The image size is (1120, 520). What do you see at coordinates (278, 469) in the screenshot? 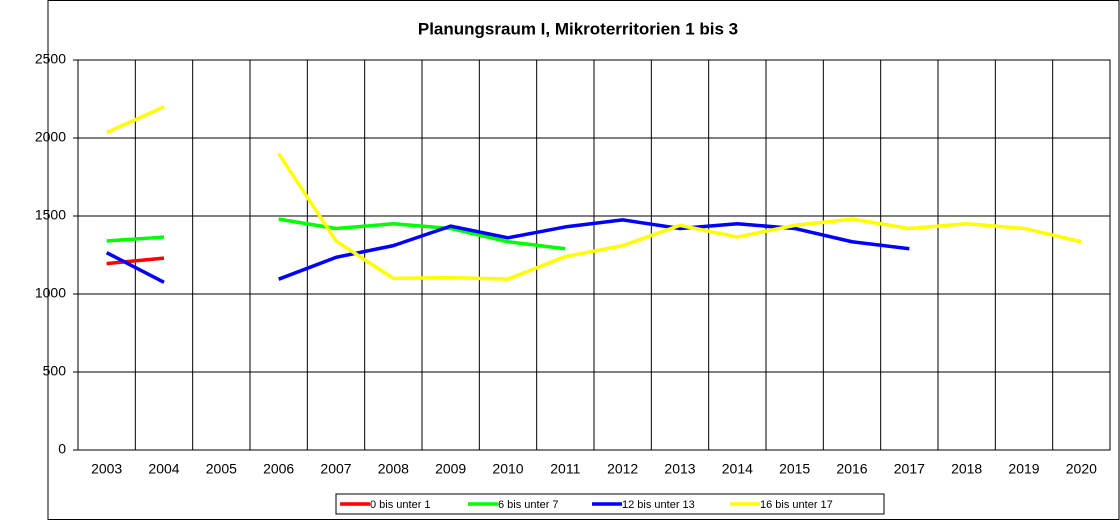
I see `x-tick-label: 2006` at bounding box center [278, 469].